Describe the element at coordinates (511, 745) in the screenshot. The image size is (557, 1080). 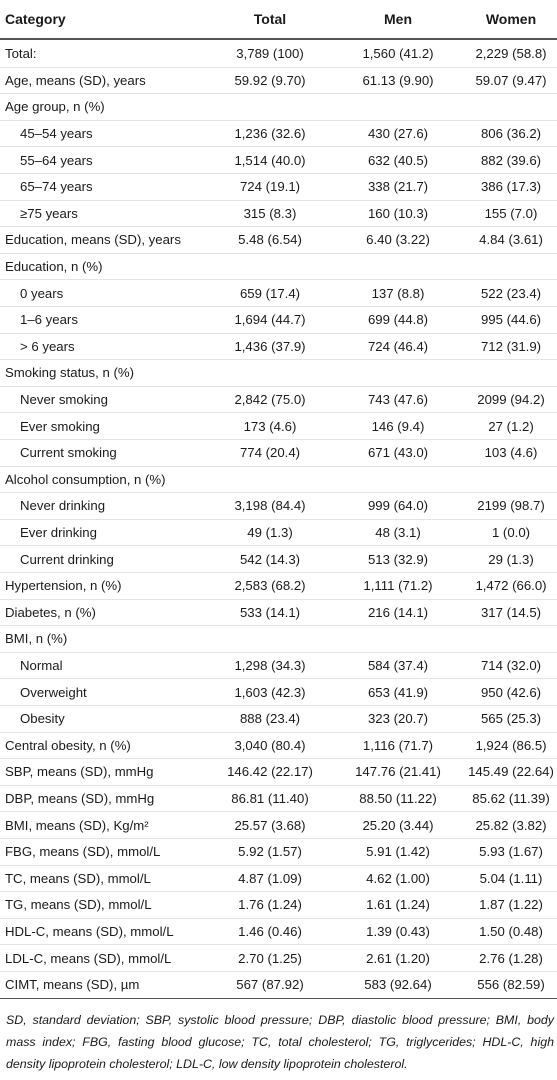
I see `cell-value: 1,924 (86.5)` at that location.